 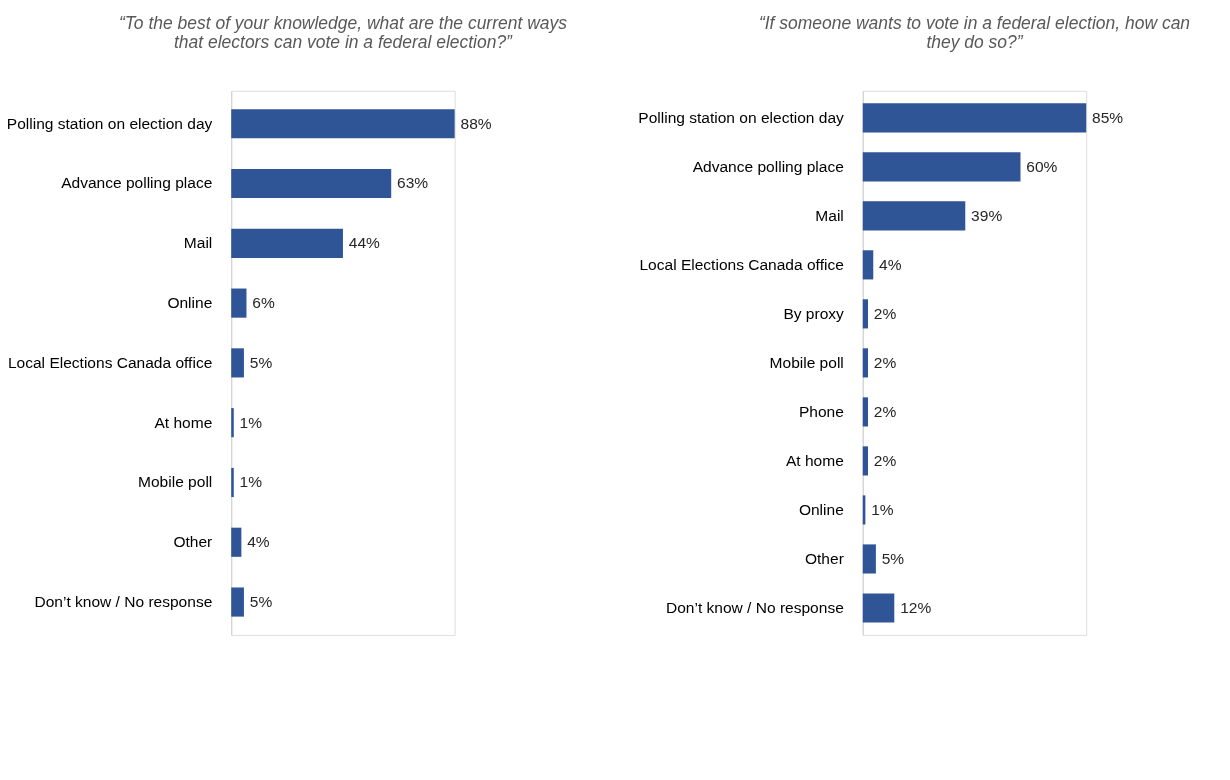 I want to click on y-tick-label: Phone, so click(x=821, y=411).